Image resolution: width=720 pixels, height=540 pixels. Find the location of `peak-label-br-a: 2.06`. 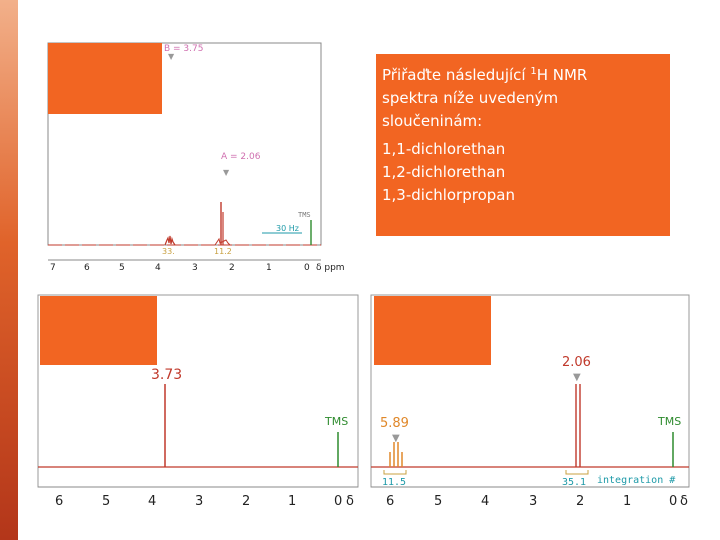

peak-label-br-a: 2.06 is located at coordinates (576, 362).